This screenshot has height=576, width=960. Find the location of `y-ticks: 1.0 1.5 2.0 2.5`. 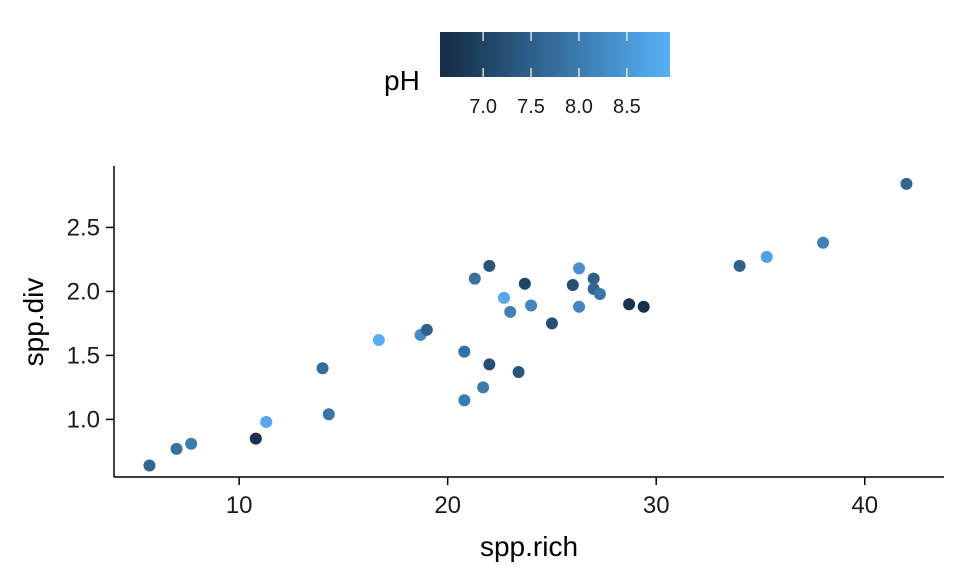

y-ticks: 1.0 1.5 2.0 2.5 is located at coordinates (90, 323).